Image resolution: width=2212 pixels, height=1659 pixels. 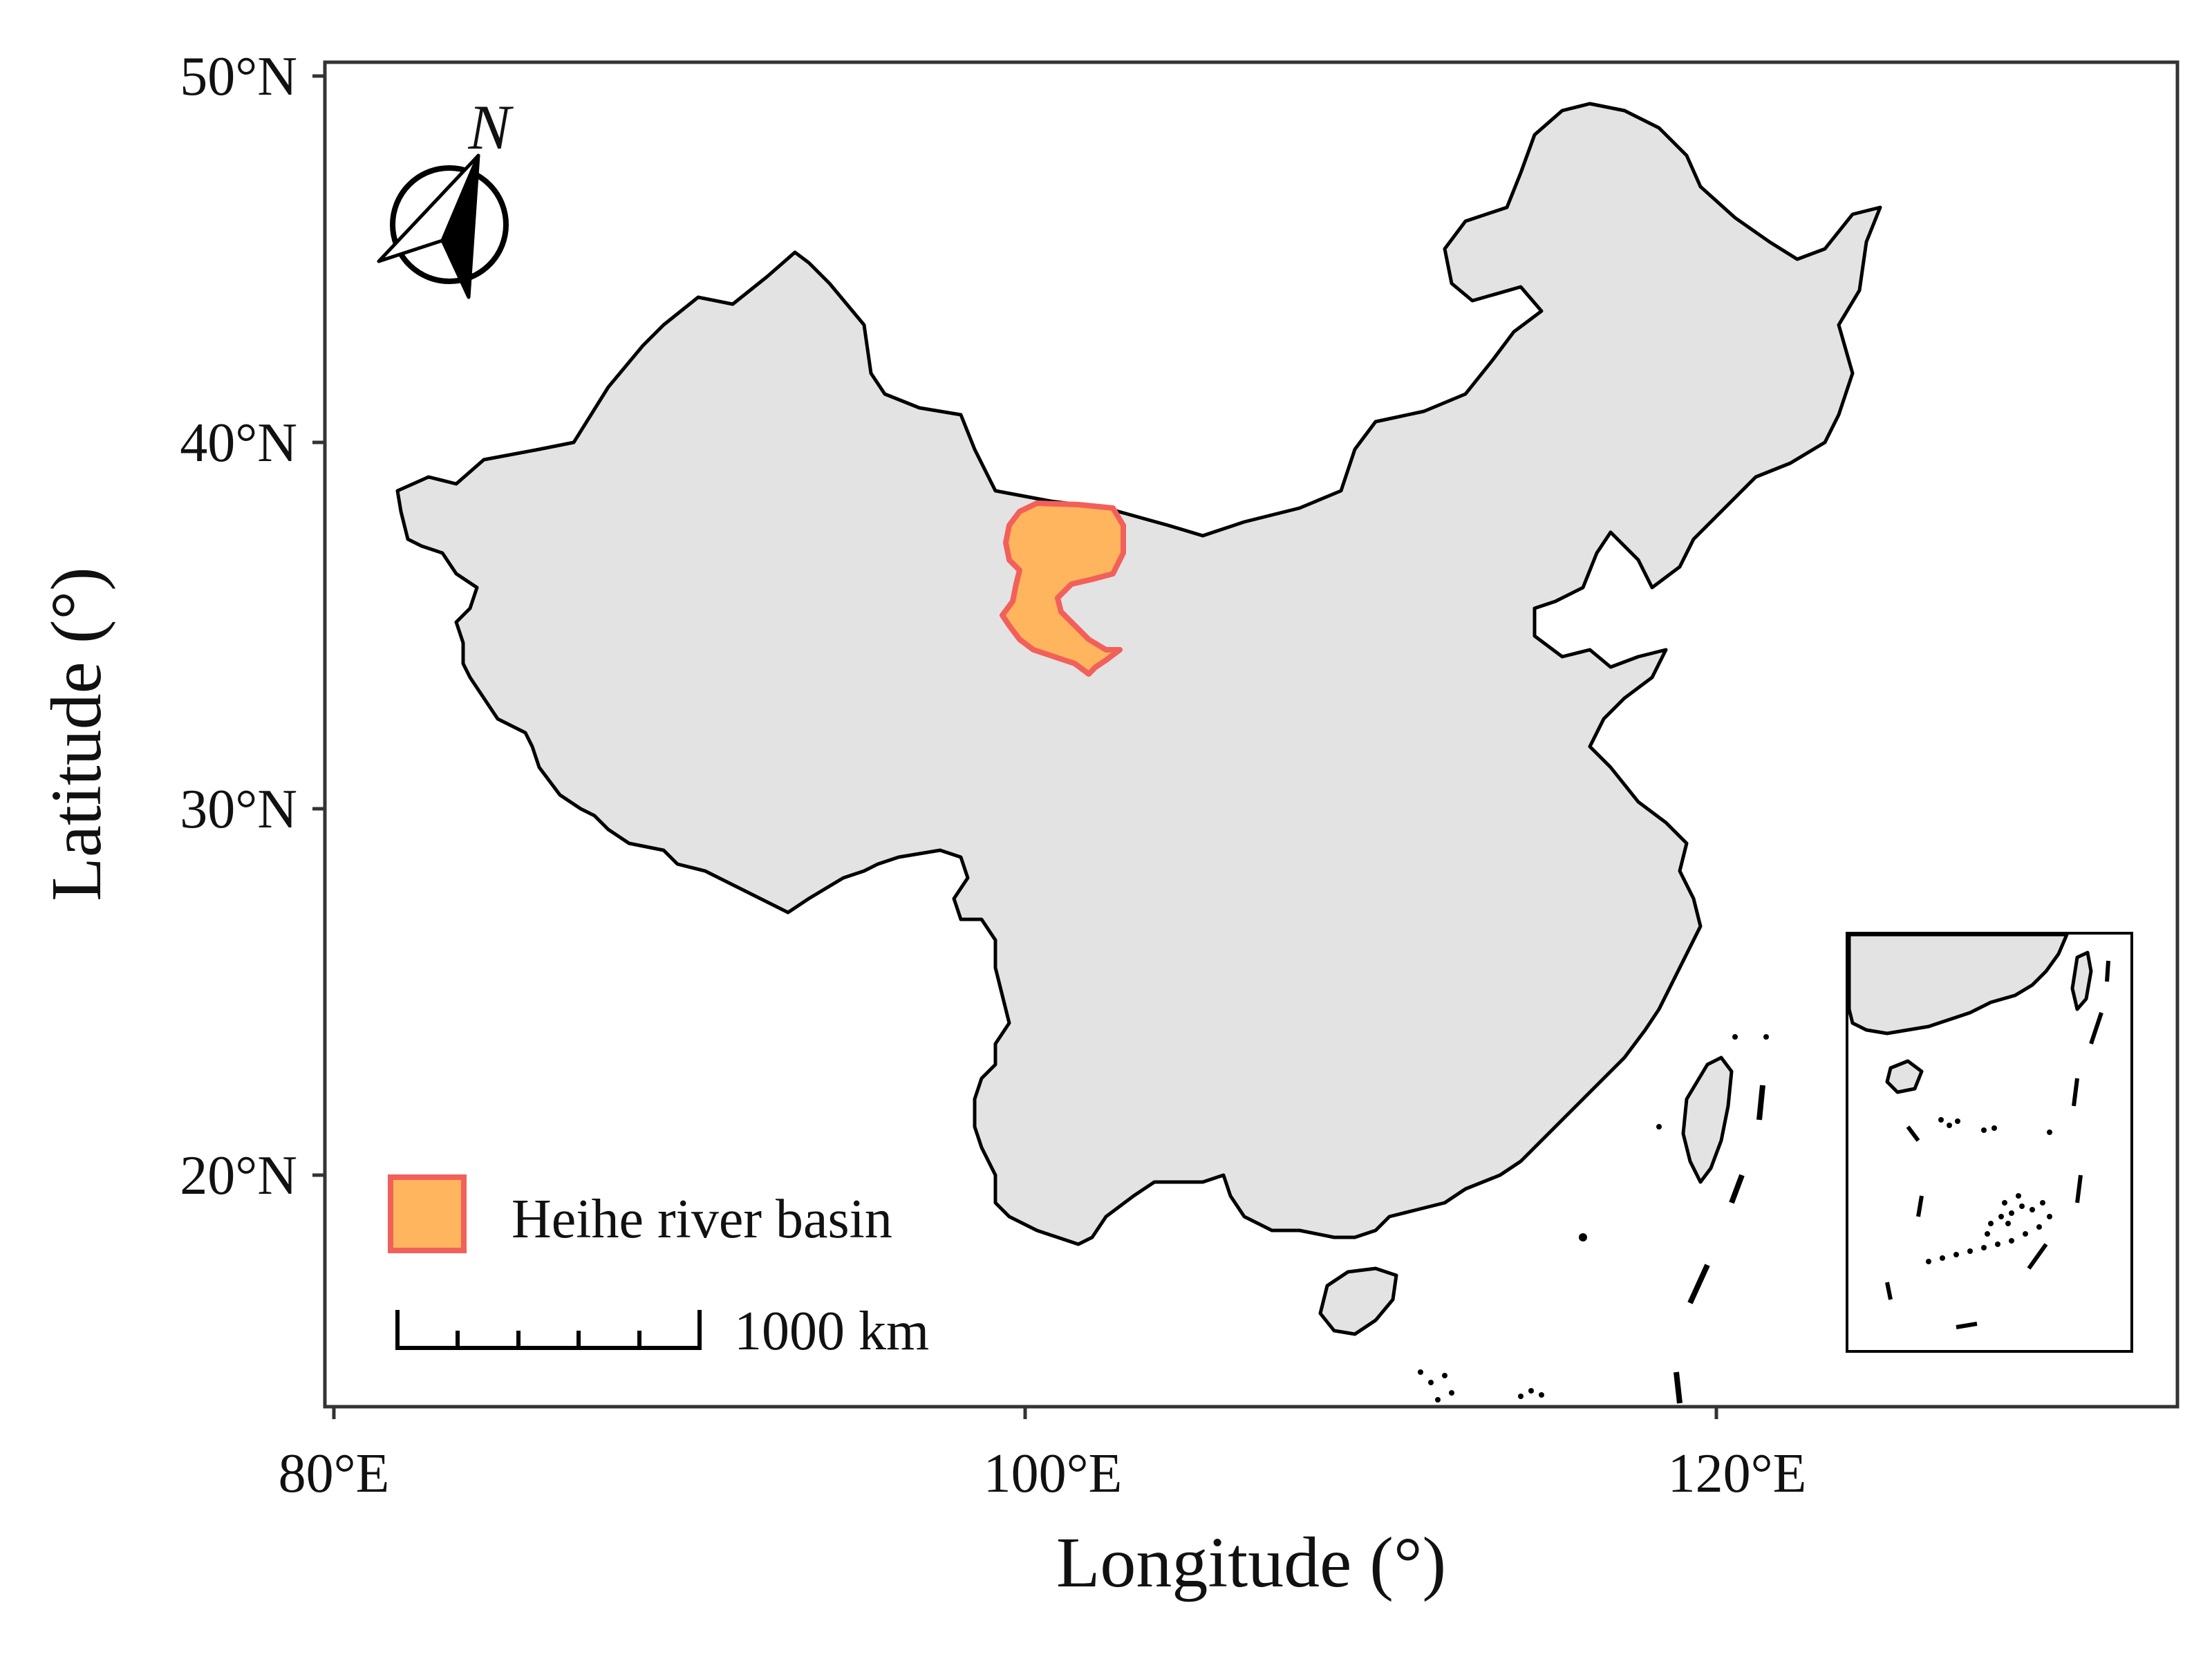 I want to click on south-china-sea-islands, so click(x=1593, y=1218).